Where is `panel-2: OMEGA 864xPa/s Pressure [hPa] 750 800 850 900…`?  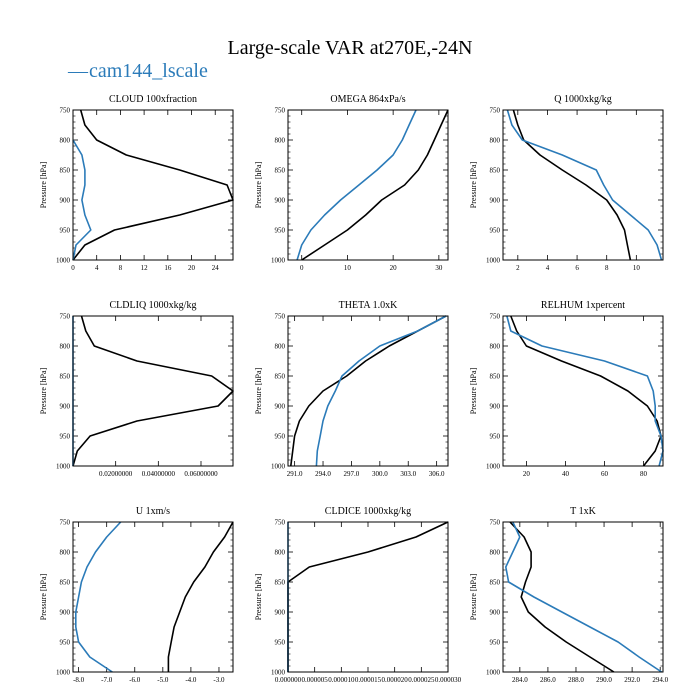 panel-2: OMEGA 864xPa/s Pressure [hPa] 750 800 850 900… is located at coordinates (351, 183).